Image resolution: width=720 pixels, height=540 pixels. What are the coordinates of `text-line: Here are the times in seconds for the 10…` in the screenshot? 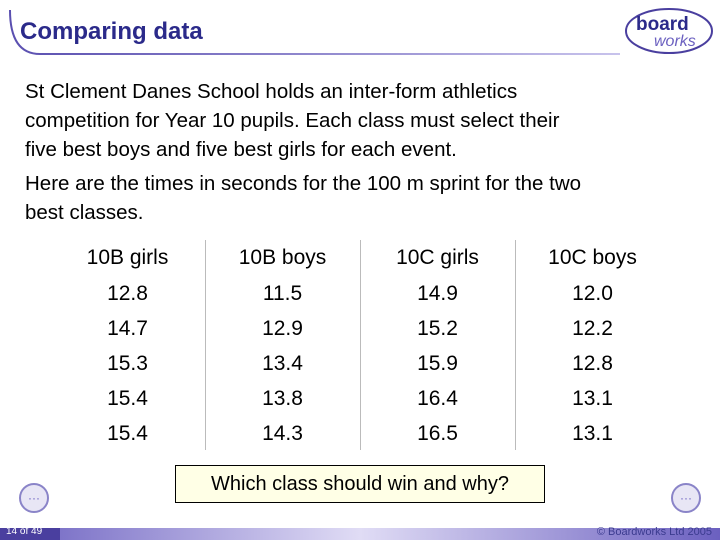 It's located at (303, 183).